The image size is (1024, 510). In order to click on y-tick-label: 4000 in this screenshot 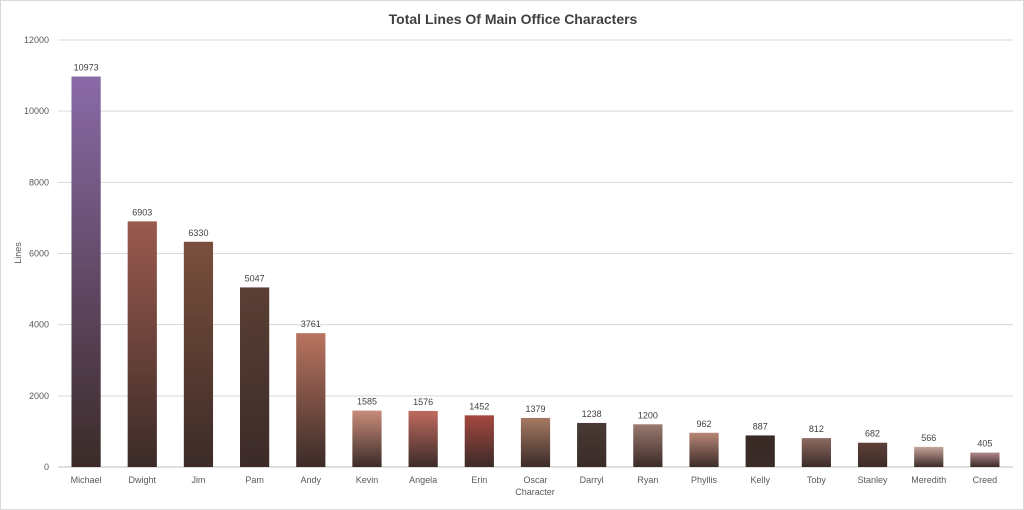, I will do `click(39, 325)`.